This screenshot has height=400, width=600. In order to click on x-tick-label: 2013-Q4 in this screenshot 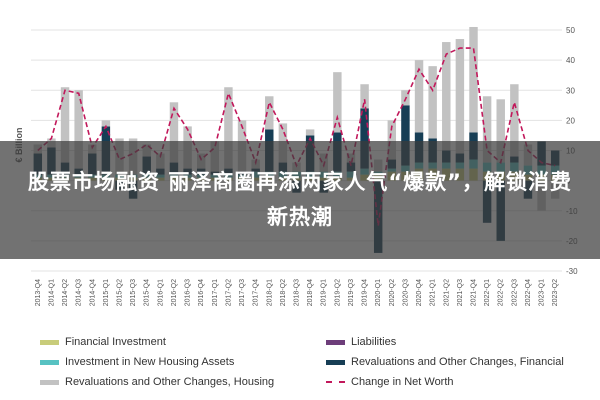, I will do `click(38, 292)`.